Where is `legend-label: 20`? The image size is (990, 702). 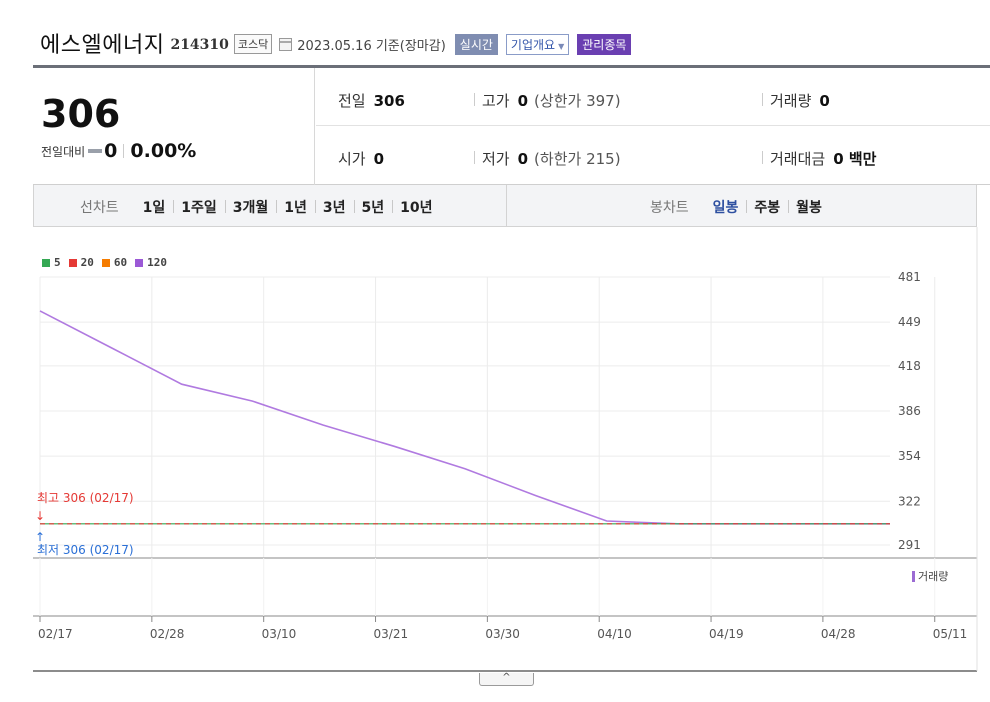 legend-label: 20 is located at coordinates (87, 262).